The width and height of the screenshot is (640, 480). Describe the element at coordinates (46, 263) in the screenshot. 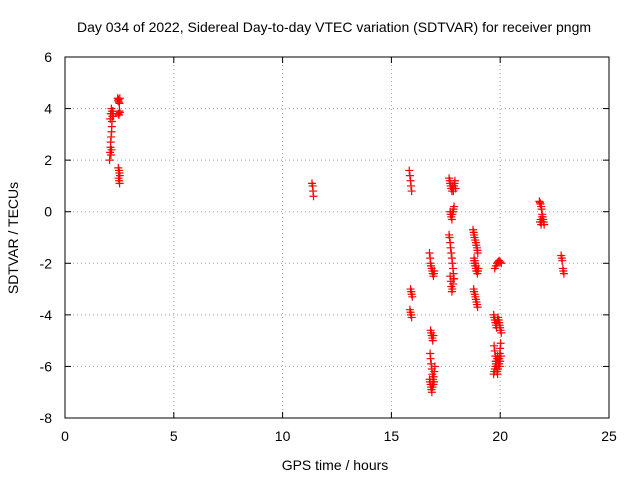

I see `y-tick-label: -2` at that location.